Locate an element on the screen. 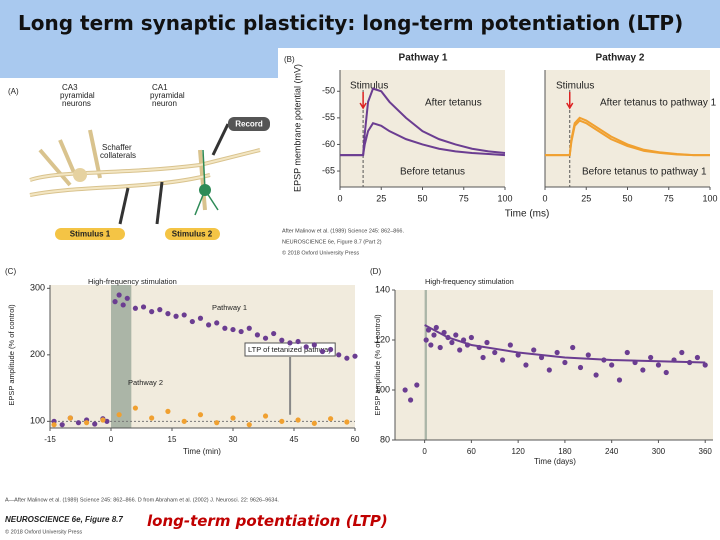 The width and height of the screenshot is (720, 540). x-tick-label: 240 is located at coordinates (612, 451).